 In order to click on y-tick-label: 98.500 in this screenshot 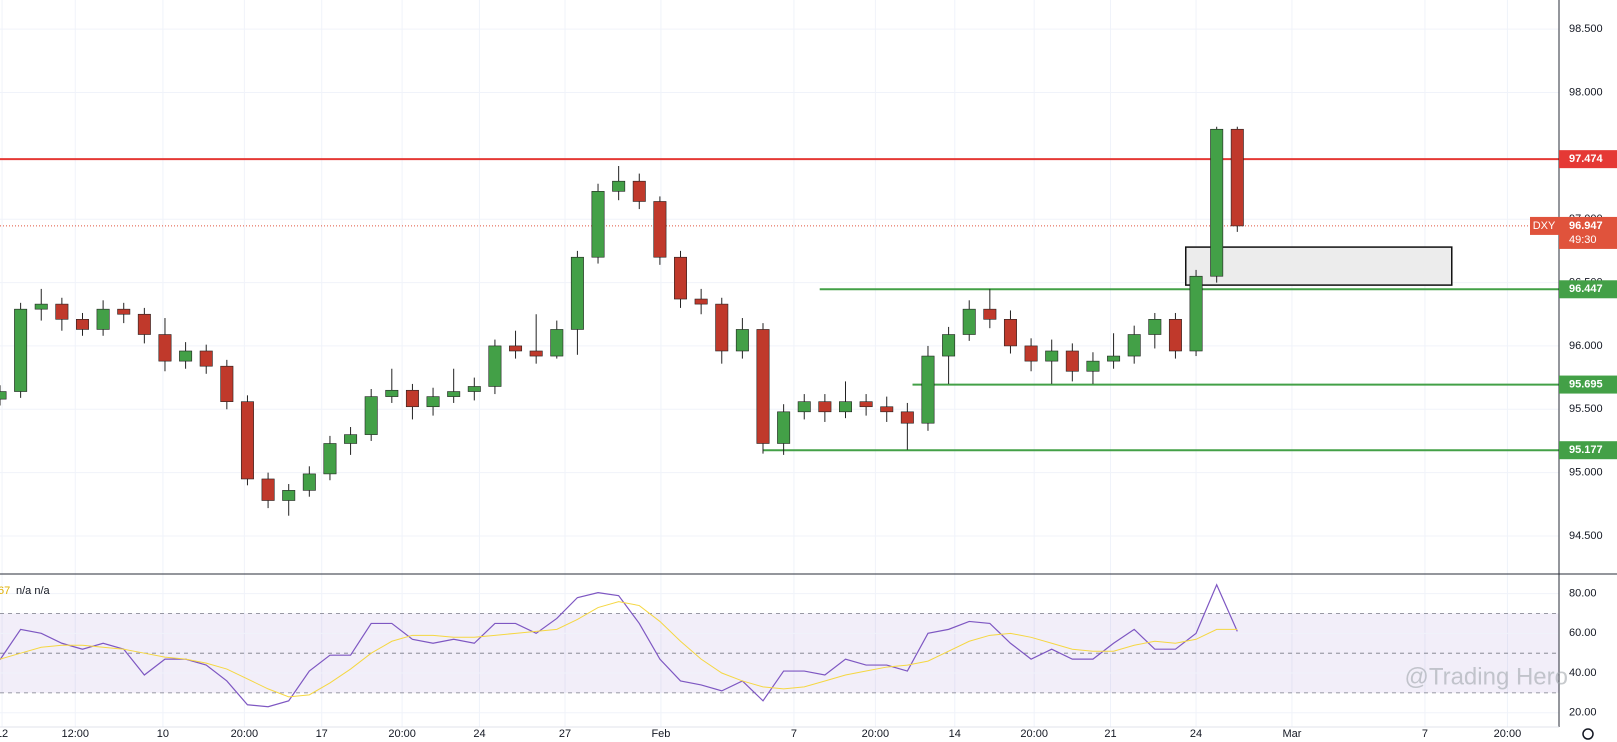, I will do `click(1586, 29)`.